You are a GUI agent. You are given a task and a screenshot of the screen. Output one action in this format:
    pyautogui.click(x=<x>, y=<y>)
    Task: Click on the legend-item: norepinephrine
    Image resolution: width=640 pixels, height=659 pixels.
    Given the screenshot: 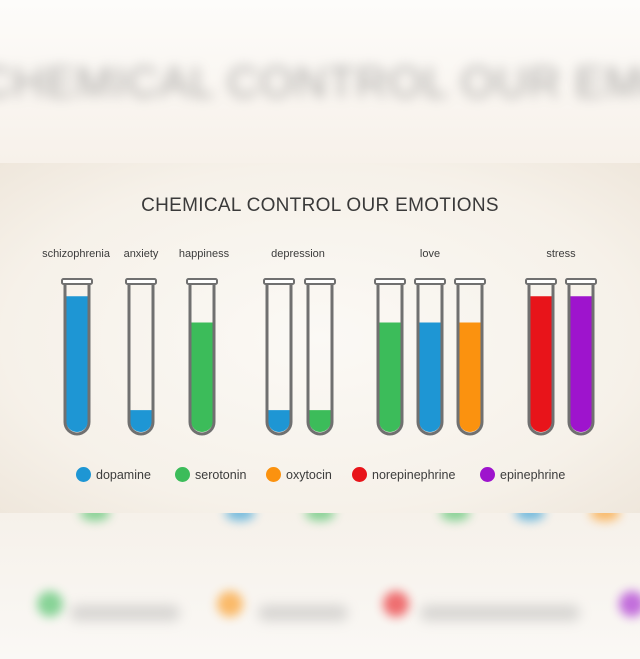 What is the action you would take?
    pyautogui.click(x=403, y=474)
    